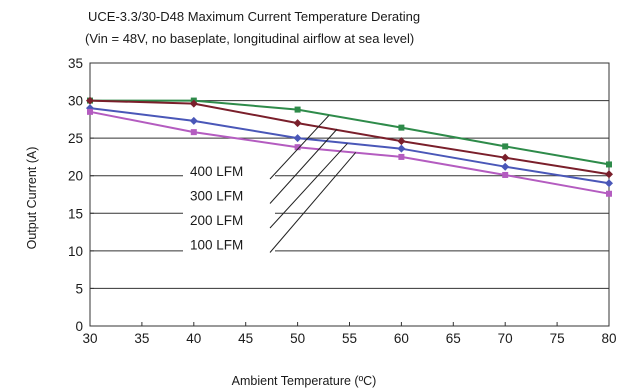 The height and width of the screenshot is (391, 628). Describe the element at coordinates (505, 338) in the screenshot. I see `x-tick-label-70: 70` at that location.